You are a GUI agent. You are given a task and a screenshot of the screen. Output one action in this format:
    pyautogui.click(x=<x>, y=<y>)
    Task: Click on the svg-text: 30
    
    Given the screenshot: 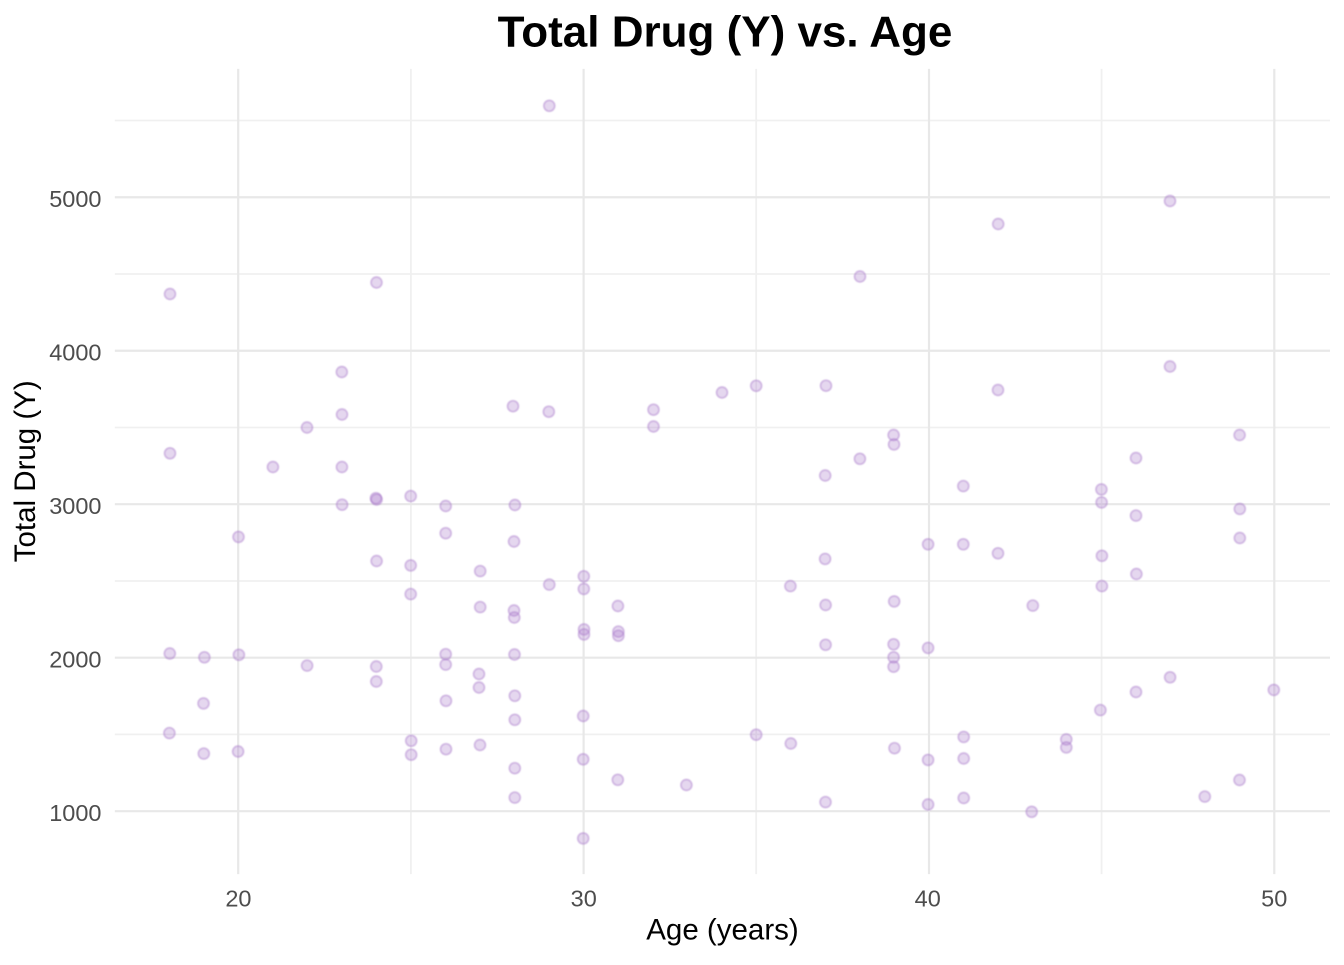 What is the action you would take?
    pyautogui.click(x=584, y=899)
    